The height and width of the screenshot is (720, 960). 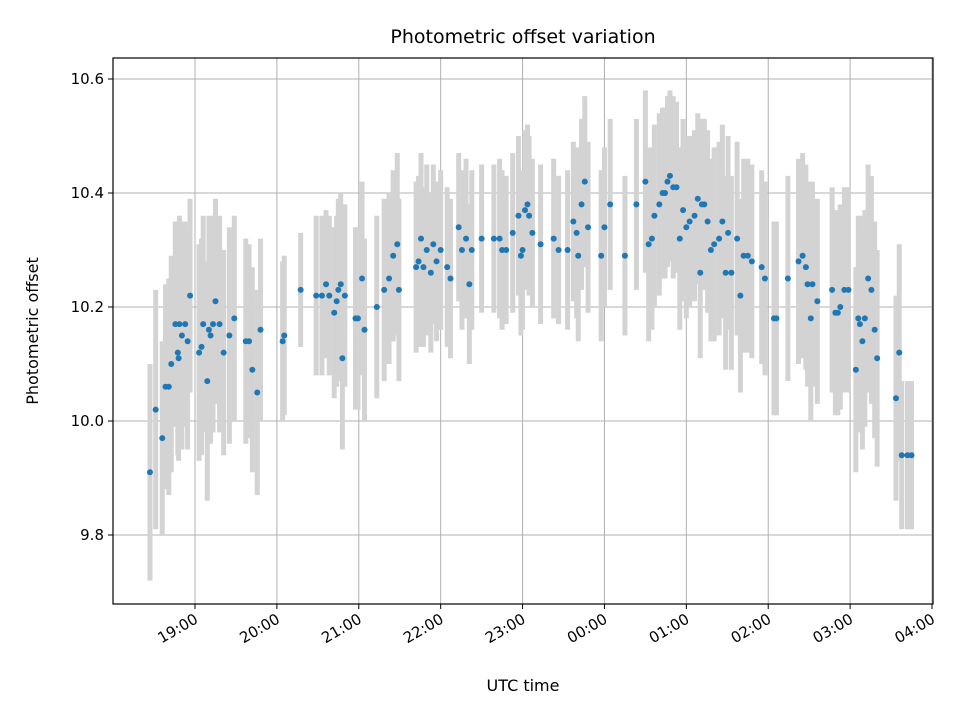 I want to click on x-tick-label: 03:00, so click(x=833, y=628).